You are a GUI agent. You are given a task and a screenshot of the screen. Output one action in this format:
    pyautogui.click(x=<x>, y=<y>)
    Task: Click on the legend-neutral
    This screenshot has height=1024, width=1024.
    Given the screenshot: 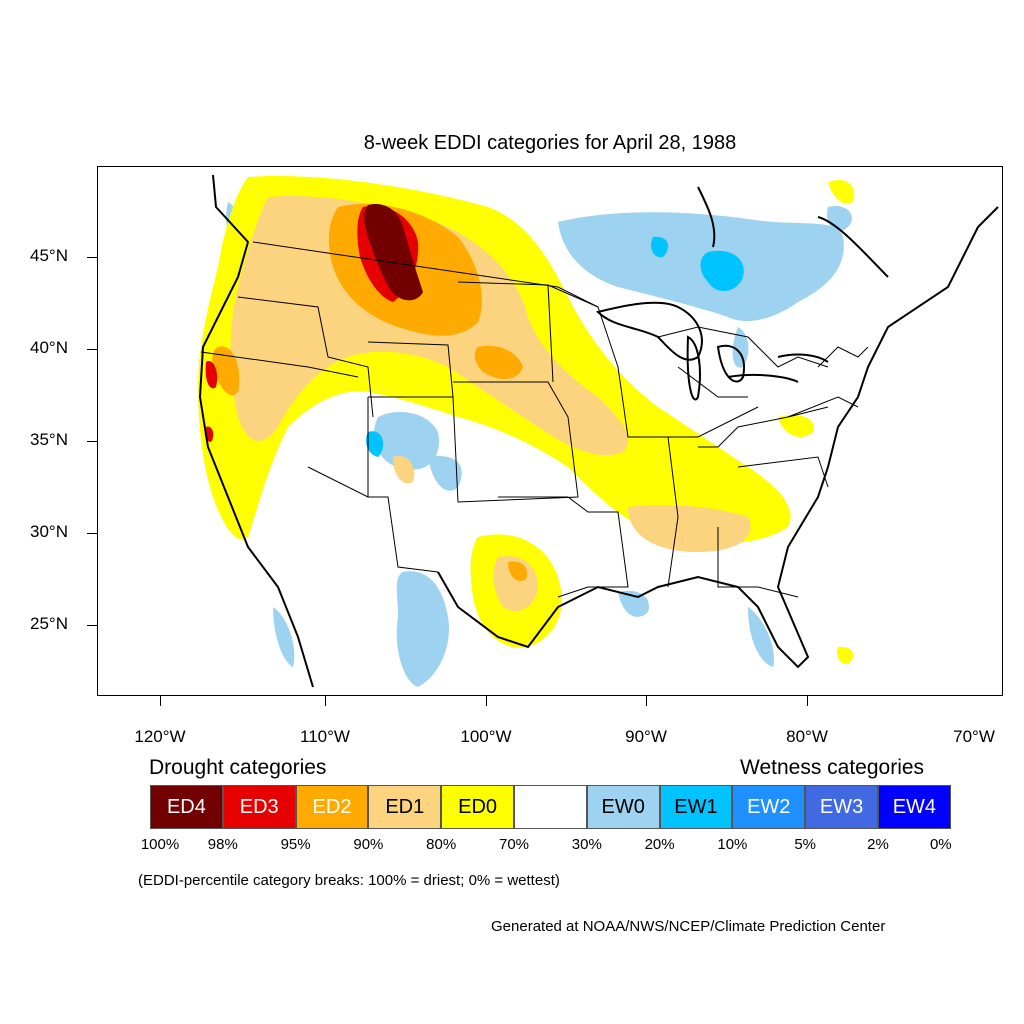 What is the action you would take?
    pyautogui.click(x=550, y=807)
    